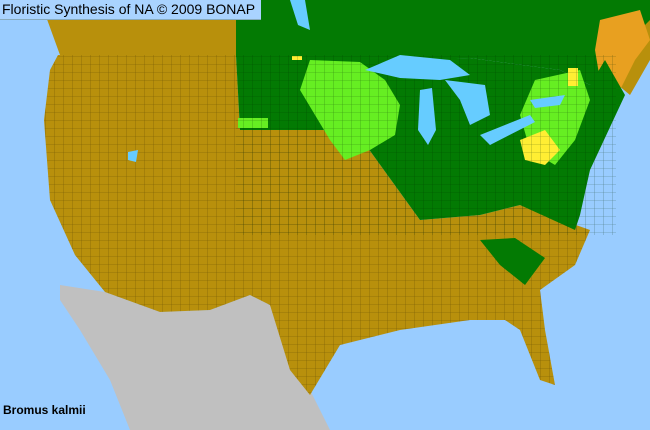  Describe the element at coordinates (547, 101) in the screenshot. I see `lake-ontario` at that location.